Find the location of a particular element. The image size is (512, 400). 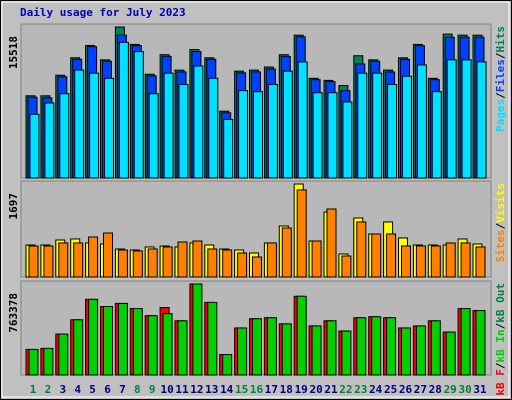

legend: Pages/Files/Hits is located at coordinates (500, 79).